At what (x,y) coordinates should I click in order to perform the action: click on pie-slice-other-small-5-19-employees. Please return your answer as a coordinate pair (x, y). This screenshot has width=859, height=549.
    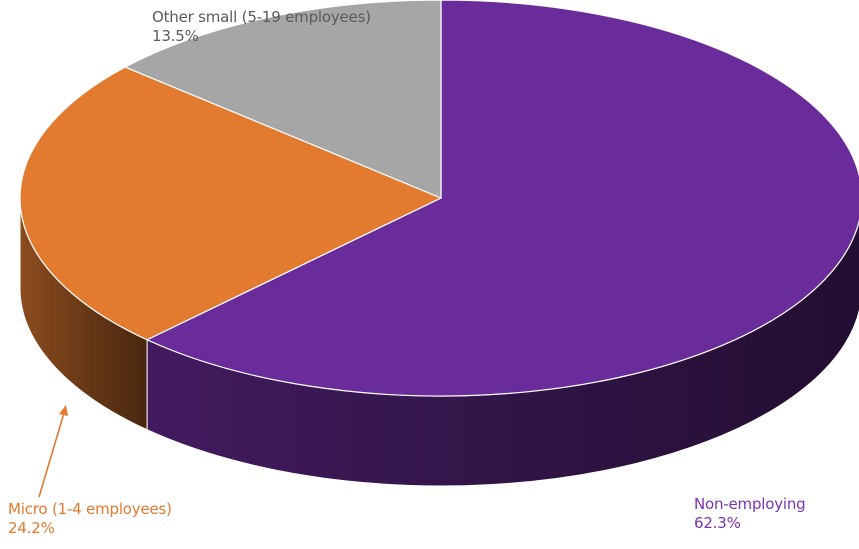
    Looking at the image, I should click on (283, 99).